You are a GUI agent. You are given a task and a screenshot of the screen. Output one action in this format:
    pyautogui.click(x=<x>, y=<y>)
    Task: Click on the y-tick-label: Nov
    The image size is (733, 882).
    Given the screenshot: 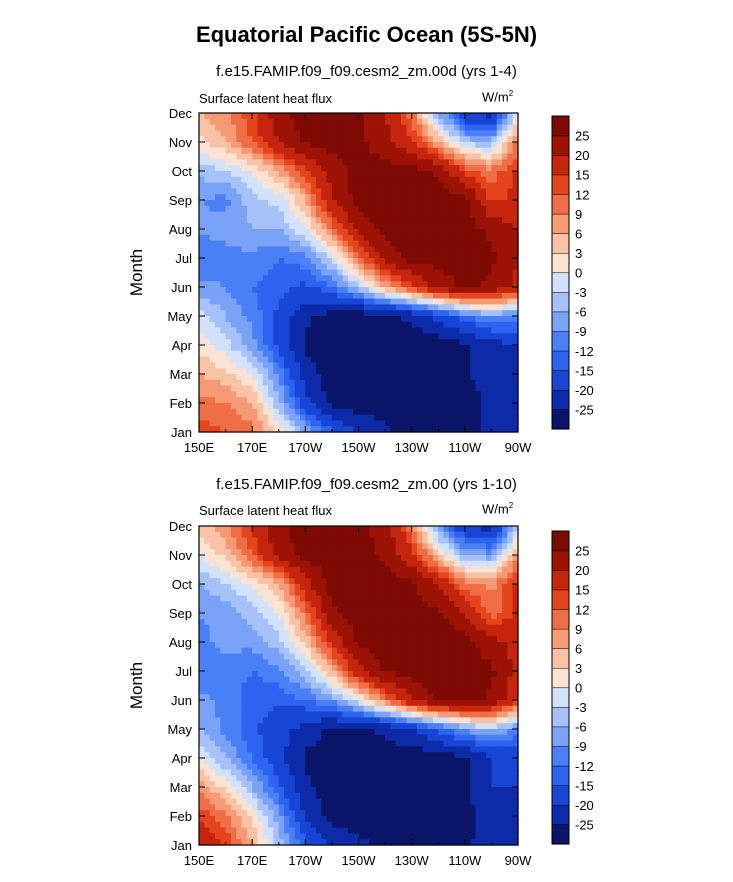 What is the action you would take?
    pyautogui.click(x=181, y=142)
    